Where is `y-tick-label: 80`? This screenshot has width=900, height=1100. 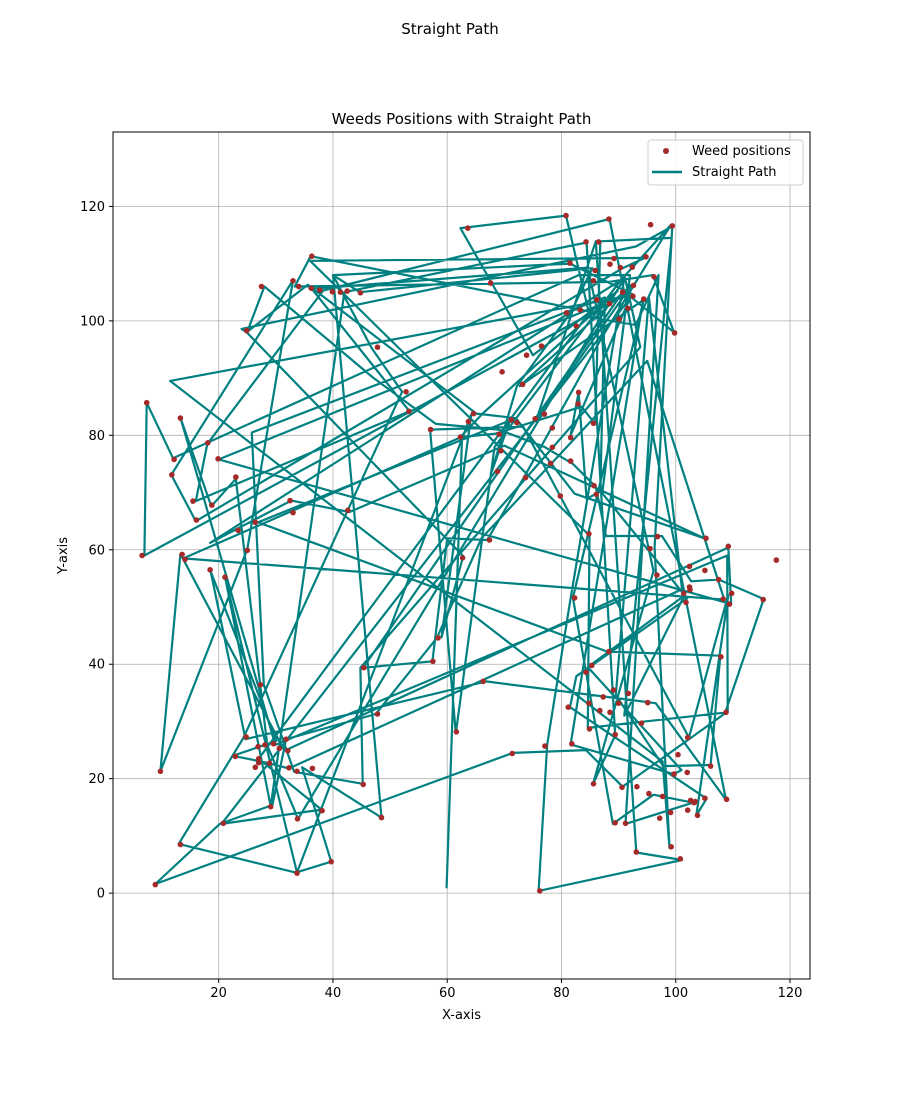 y-tick-label: 80 is located at coordinates (96, 436).